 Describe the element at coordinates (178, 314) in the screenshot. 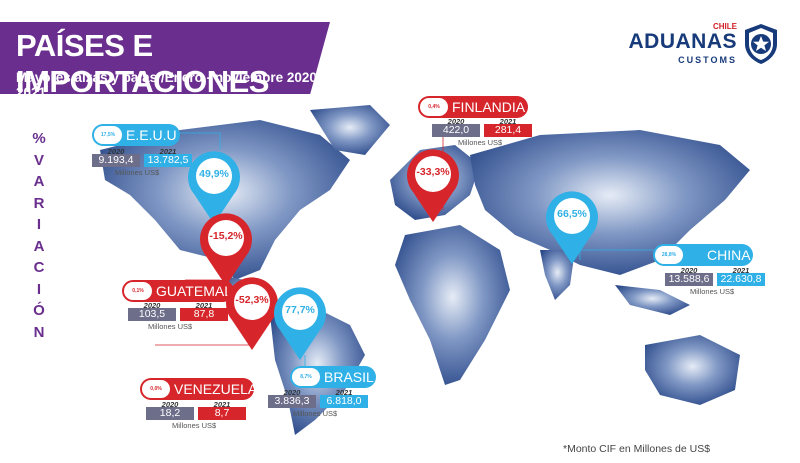

I see `values-guatemala: 103,5 87,8` at that location.